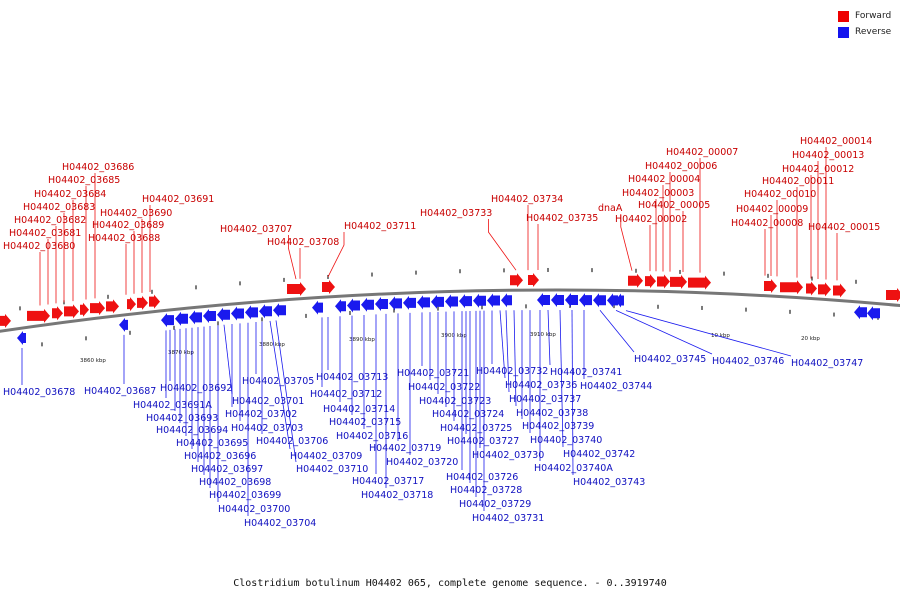  Describe the element at coordinates (476, 428) in the screenshot. I see `reverse-gene-label: H04402_03725` at that location.